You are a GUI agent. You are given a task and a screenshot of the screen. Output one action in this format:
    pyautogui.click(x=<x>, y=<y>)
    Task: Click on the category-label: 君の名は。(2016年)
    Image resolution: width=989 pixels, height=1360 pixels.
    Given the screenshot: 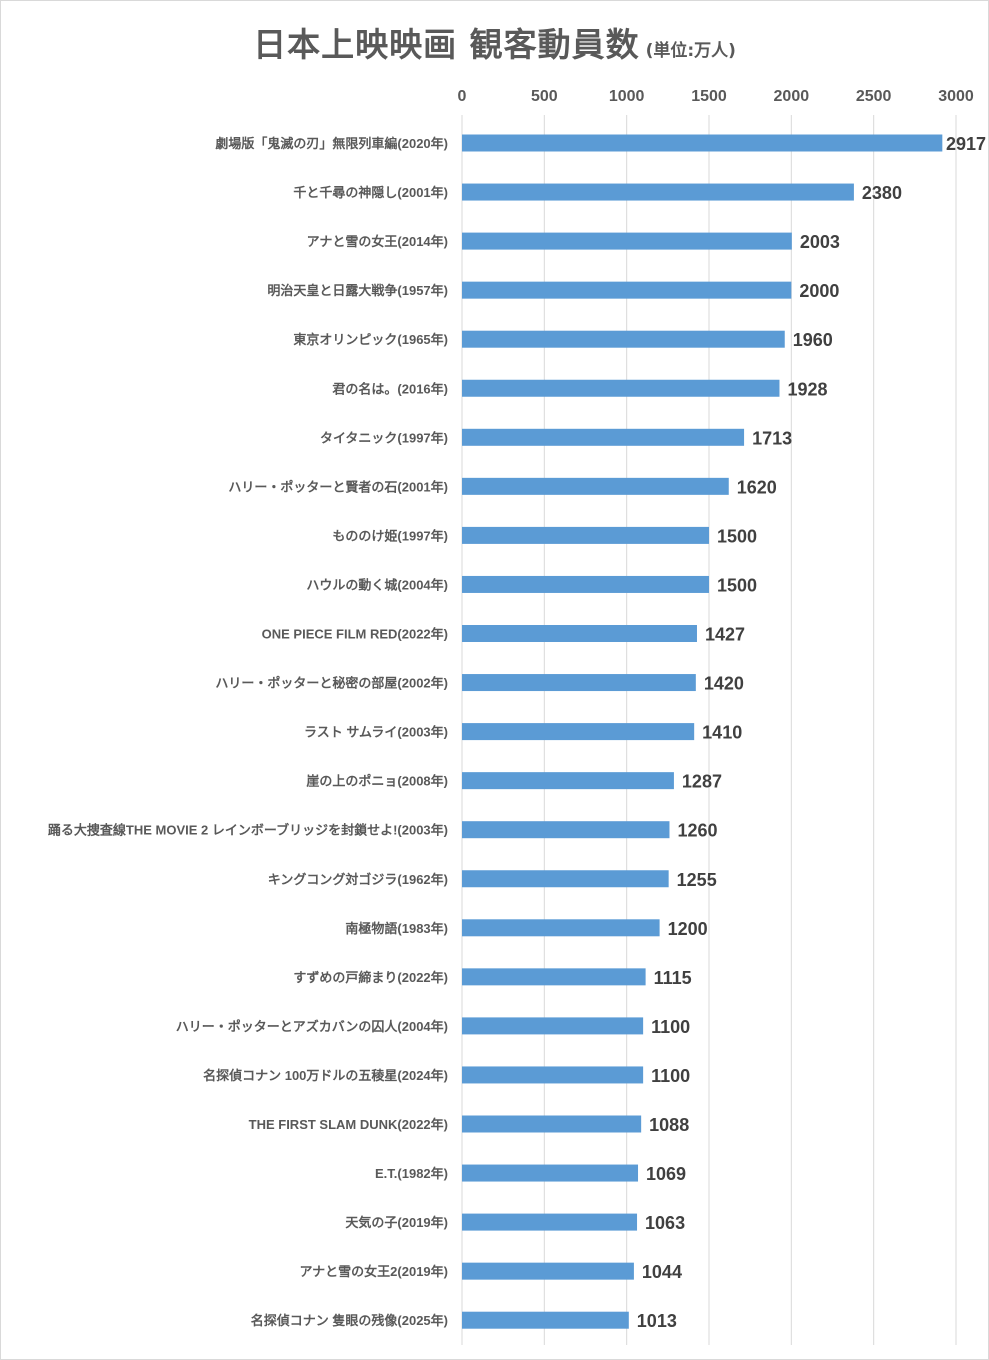 What is the action you would take?
    pyautogui.click(x=390, y=388)
    